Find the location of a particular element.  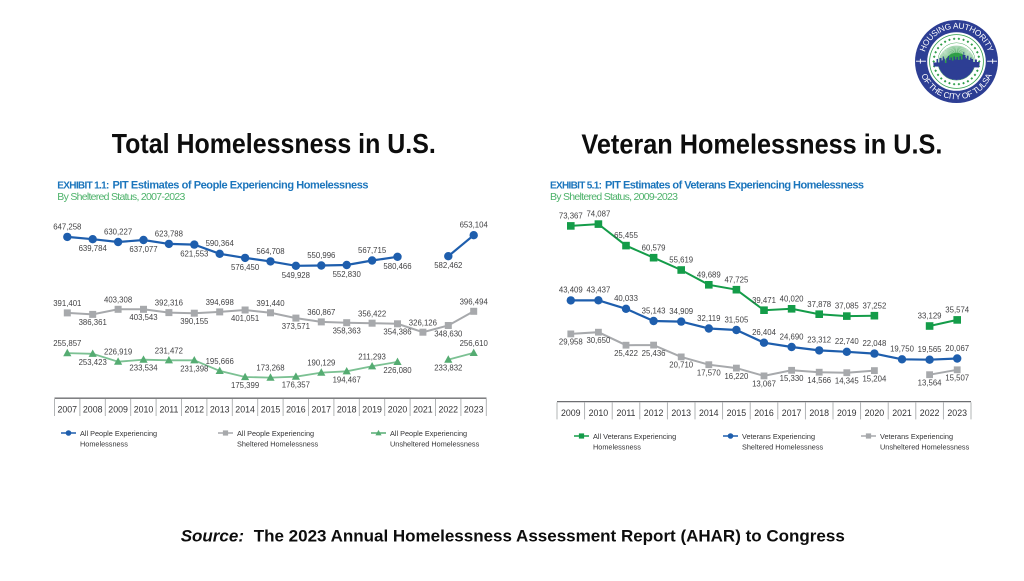

svg-text: 31,505 is located at coordinates (736, 319).